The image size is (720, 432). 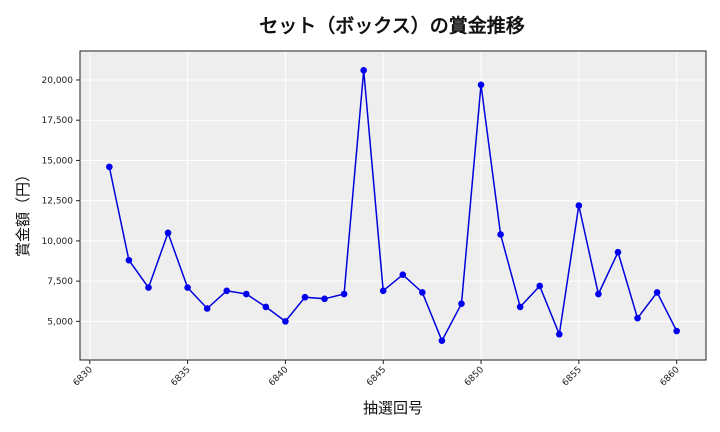 I want to click on x-tick-label: 6835, so click(x=180, y=376).